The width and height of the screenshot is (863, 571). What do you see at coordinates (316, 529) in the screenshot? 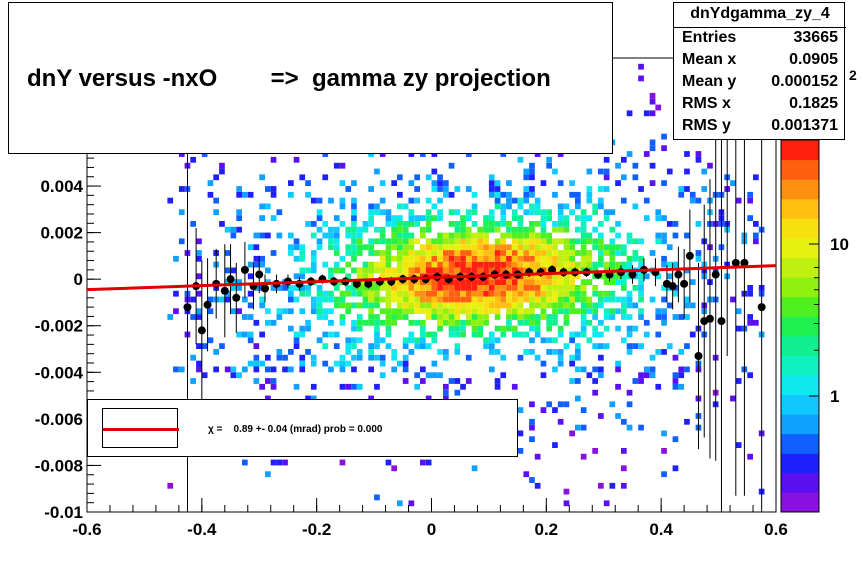
I see `x-tick-label: -0.2` at bounding box center [316, 529].